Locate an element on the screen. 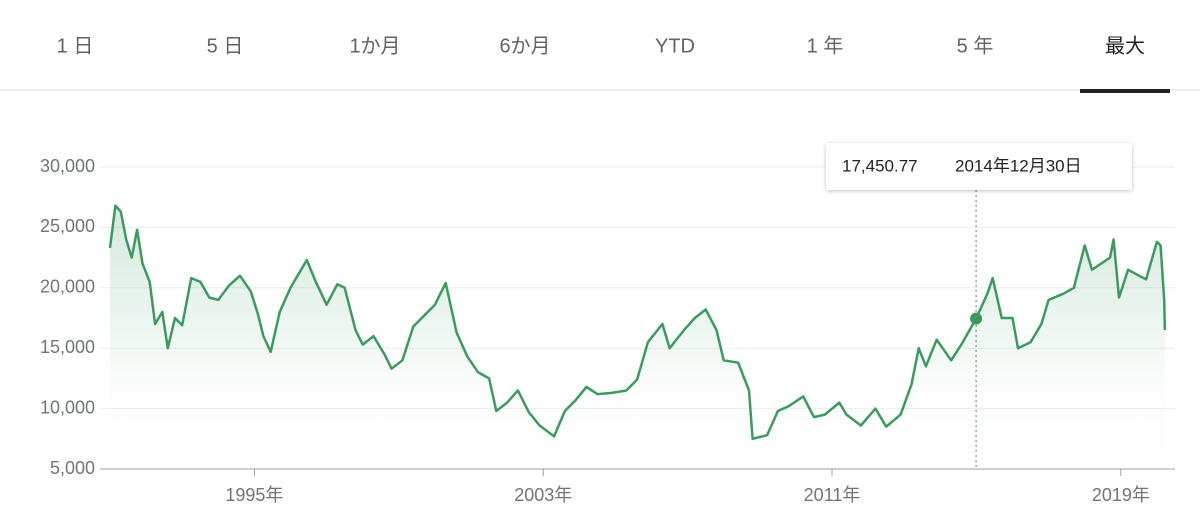 The height and width of the screenshot is (529, 1200). y-tick-label: 10,000 is located at coordinates (67, 407).